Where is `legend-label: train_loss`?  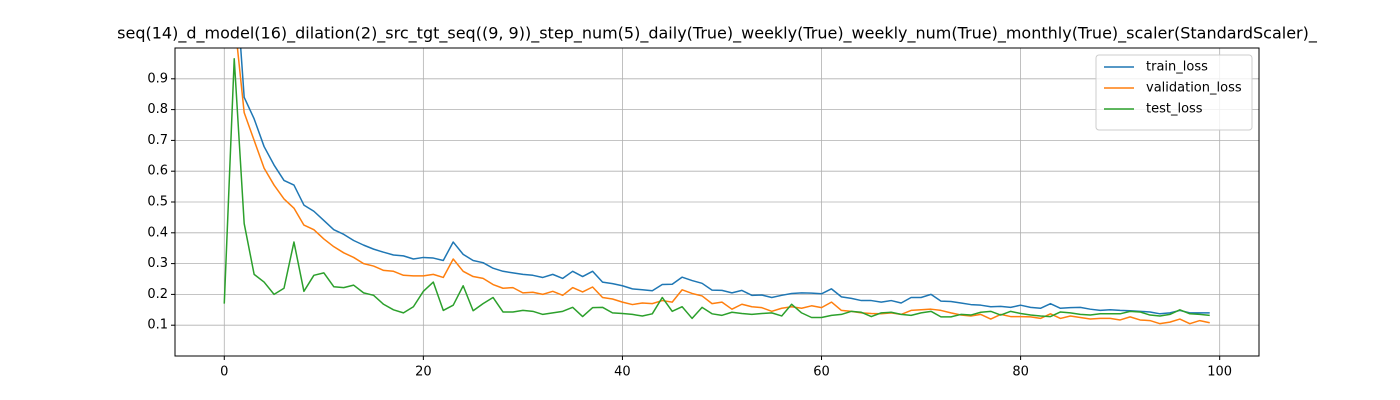 legend-label: train_loss is located at coordinates (1177, 67).